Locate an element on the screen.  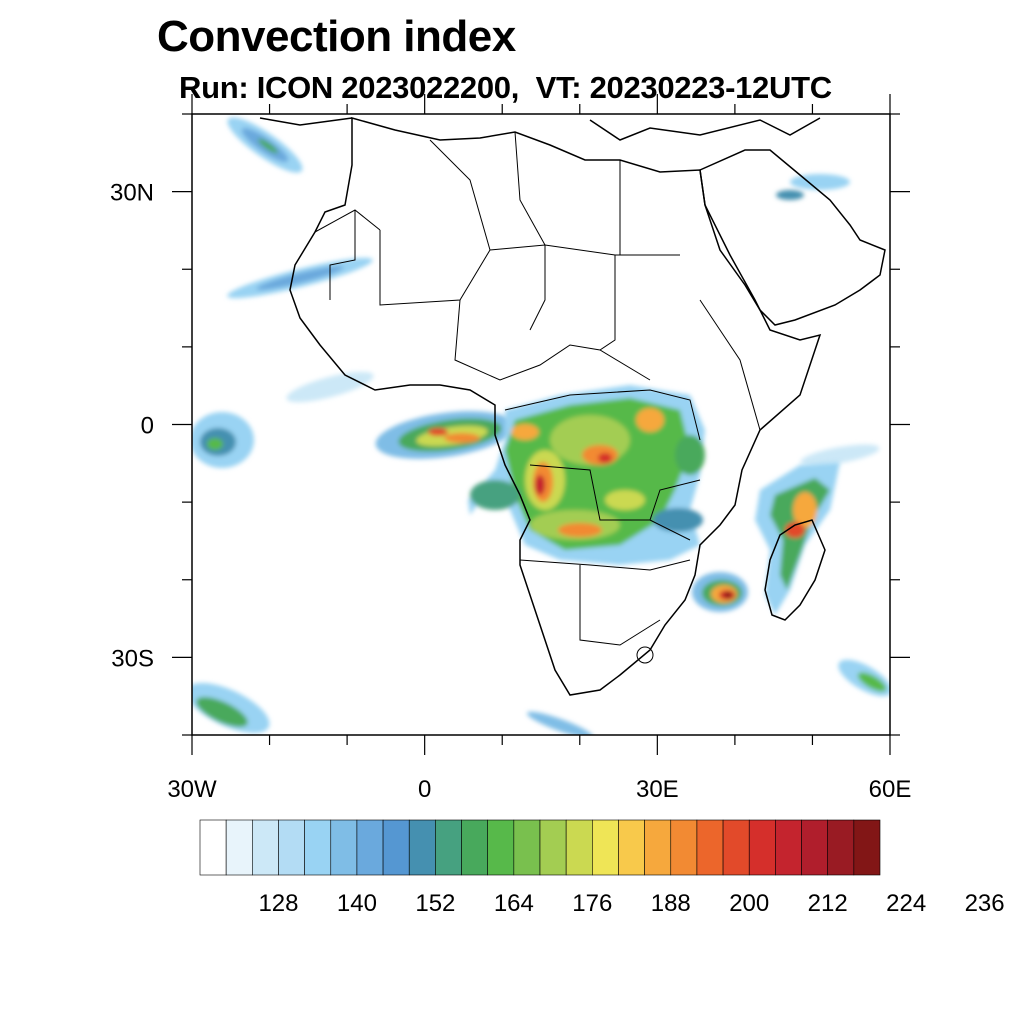
lat-tick-label: 30N is located at coordinates (132, 193).